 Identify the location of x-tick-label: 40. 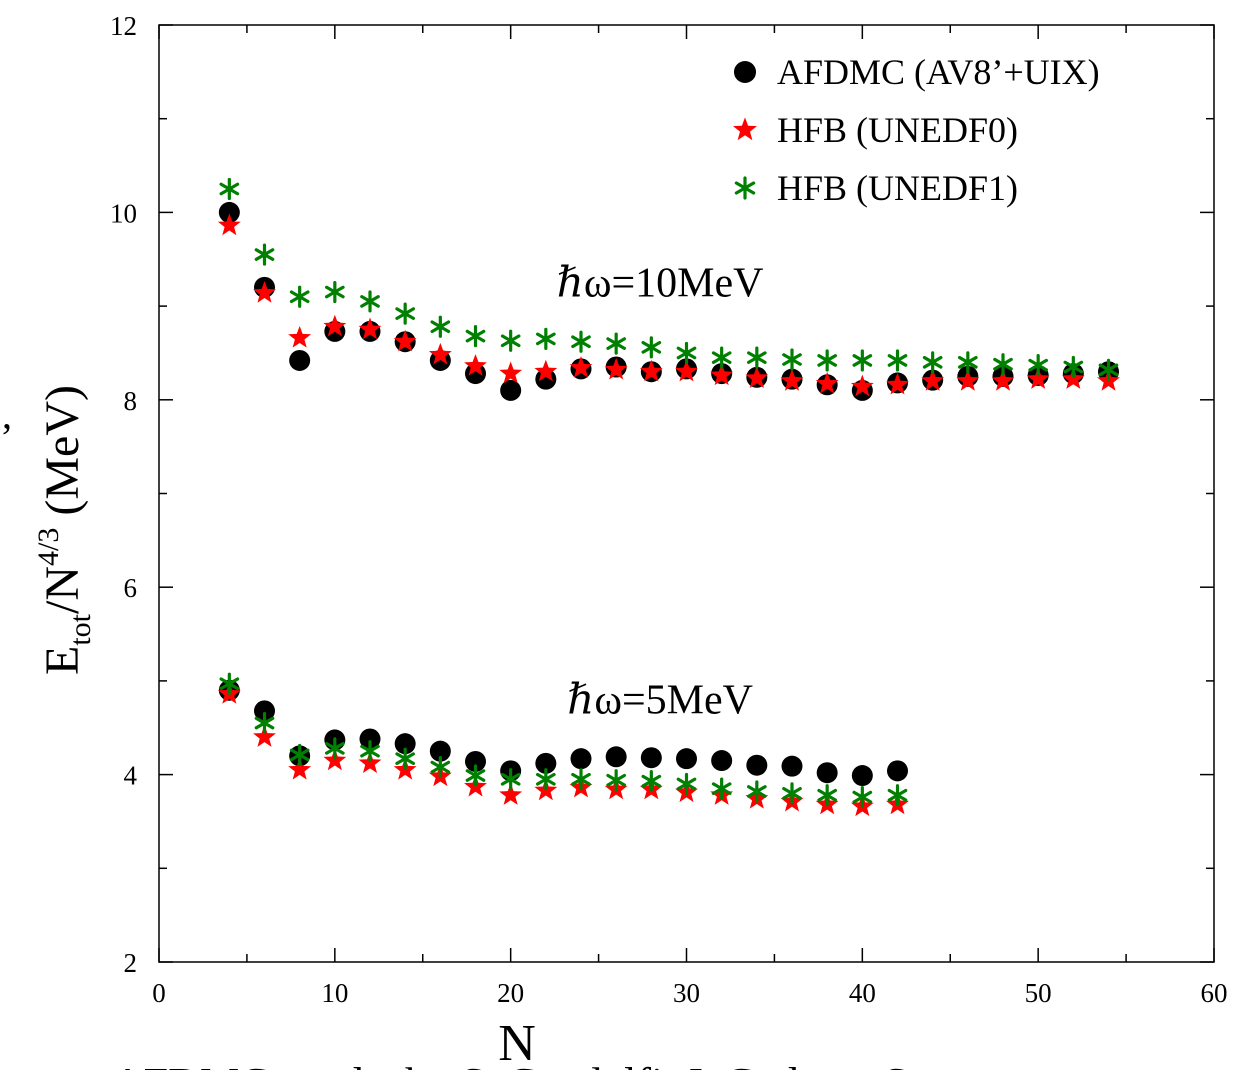
(862, 993).